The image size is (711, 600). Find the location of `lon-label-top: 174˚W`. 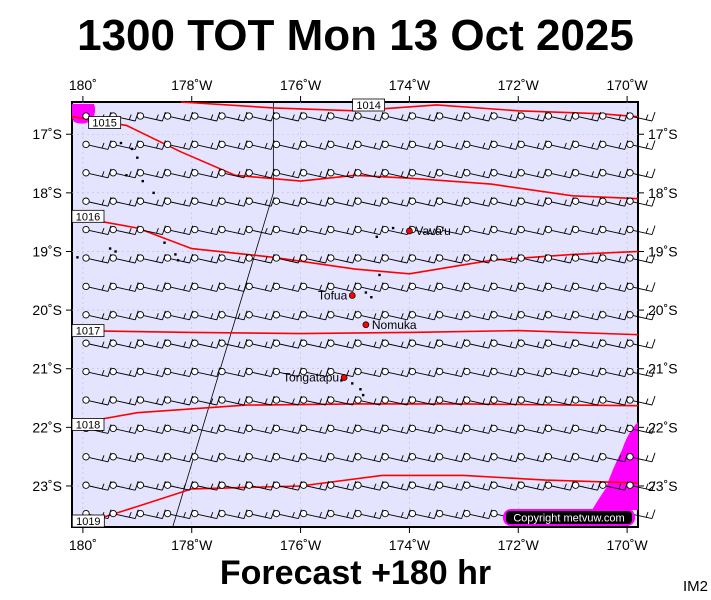

lon-label-top: 174˚W is located at coordinates (410, 85).